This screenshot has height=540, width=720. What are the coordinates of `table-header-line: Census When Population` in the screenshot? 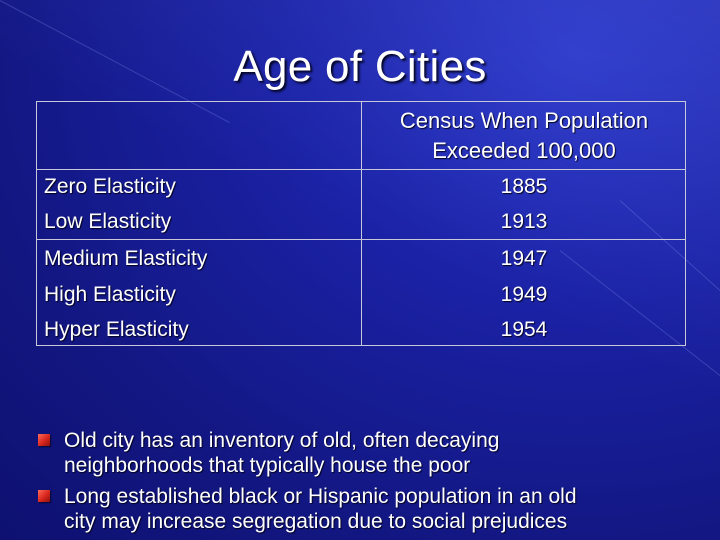 It's located at (524, 120).